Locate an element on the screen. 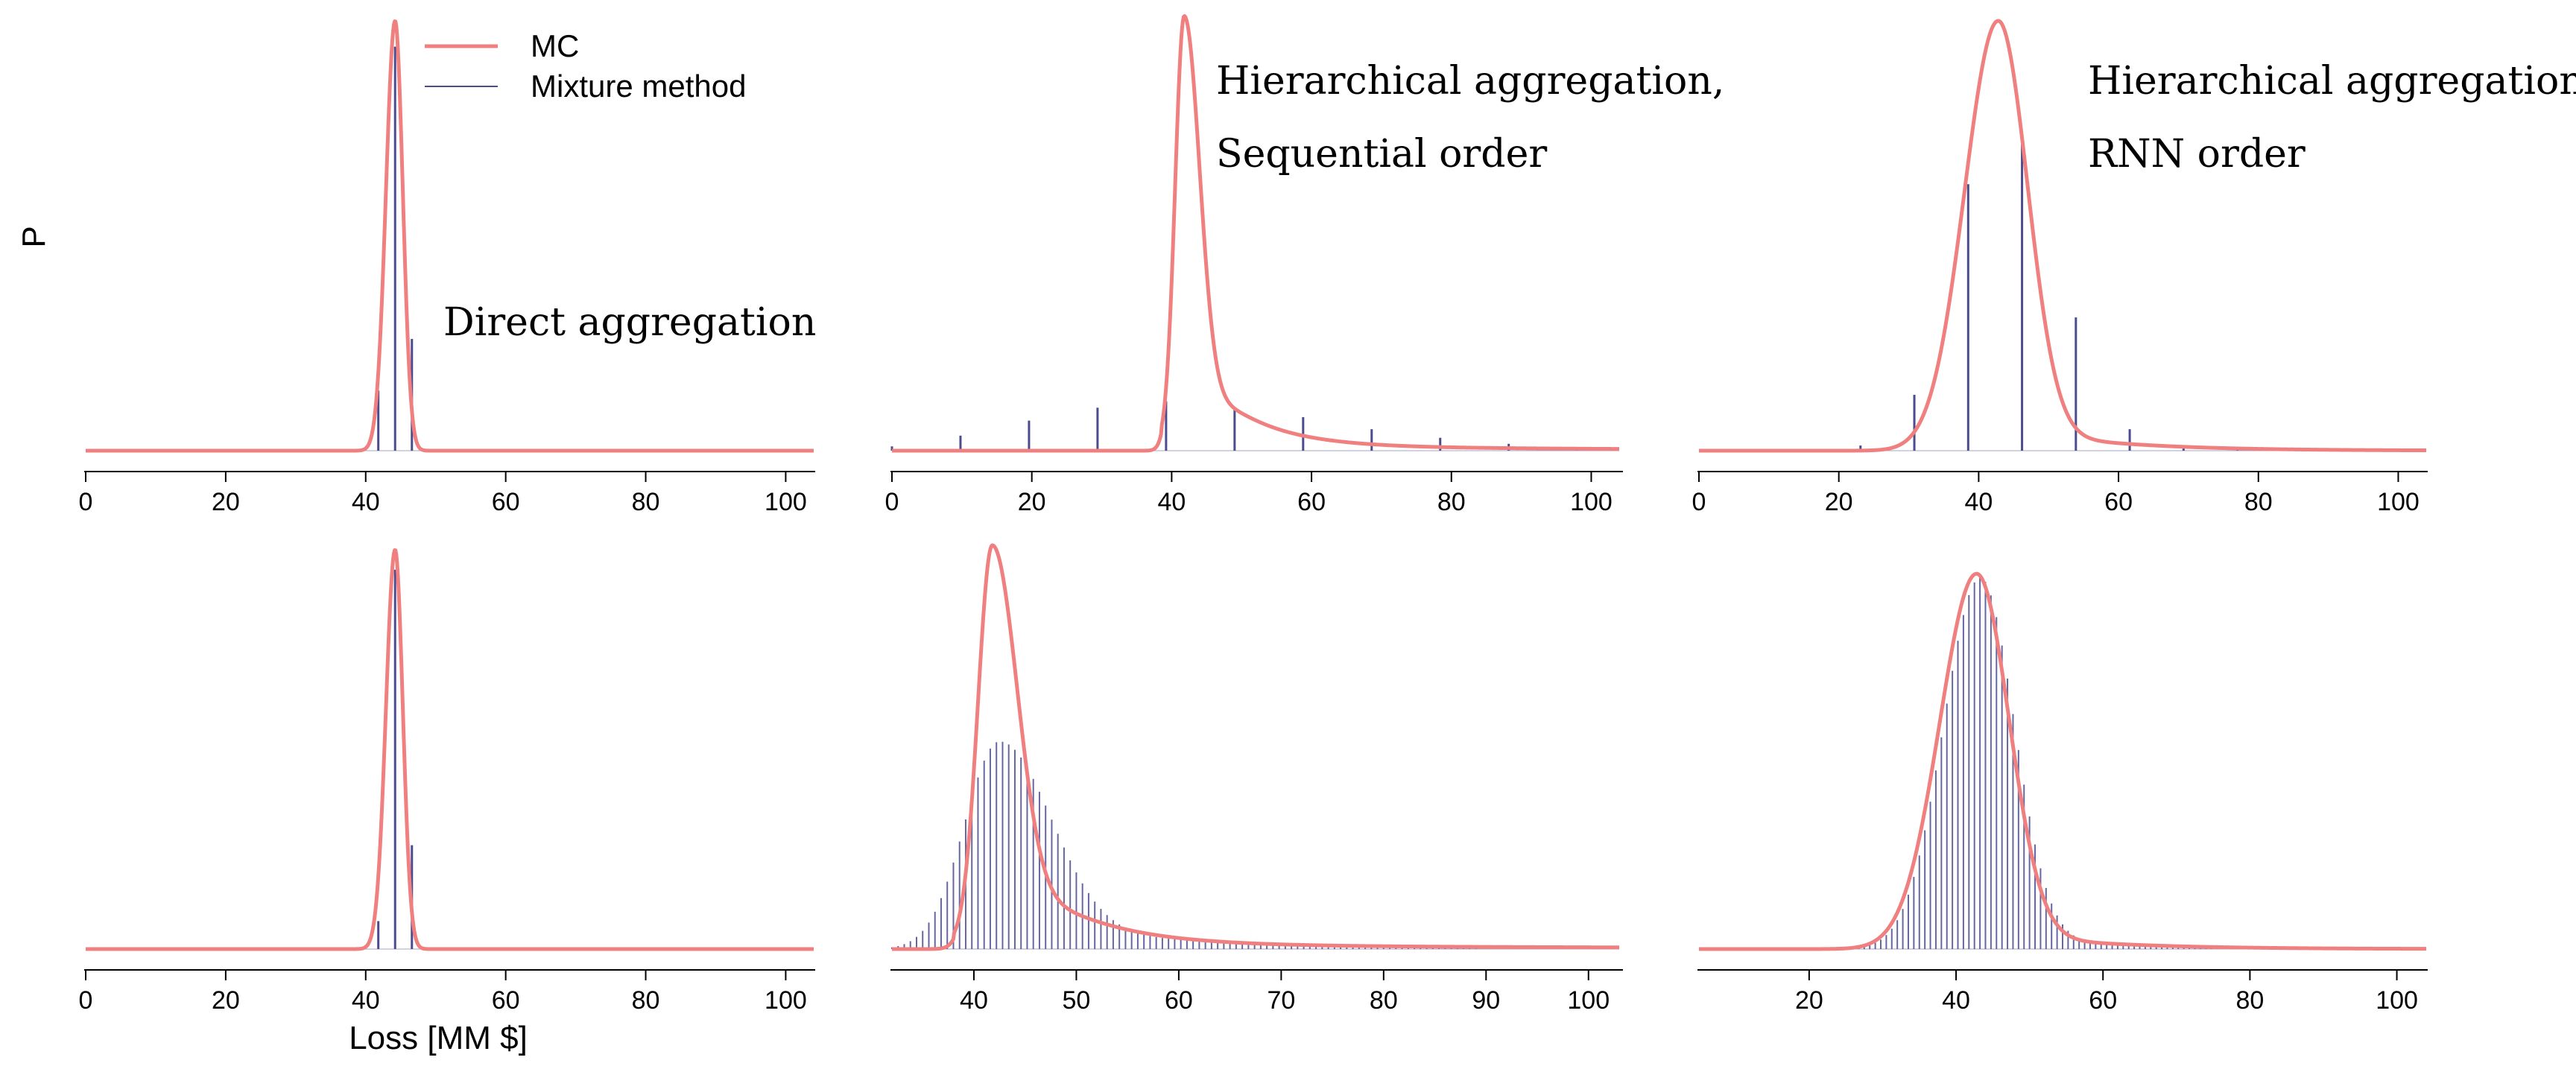 Image resolution: width=2576 pixels, height=1066 pixels. panel-bottom-left: 0 20 40 60 80 100 is located at coordinates (447, 782).